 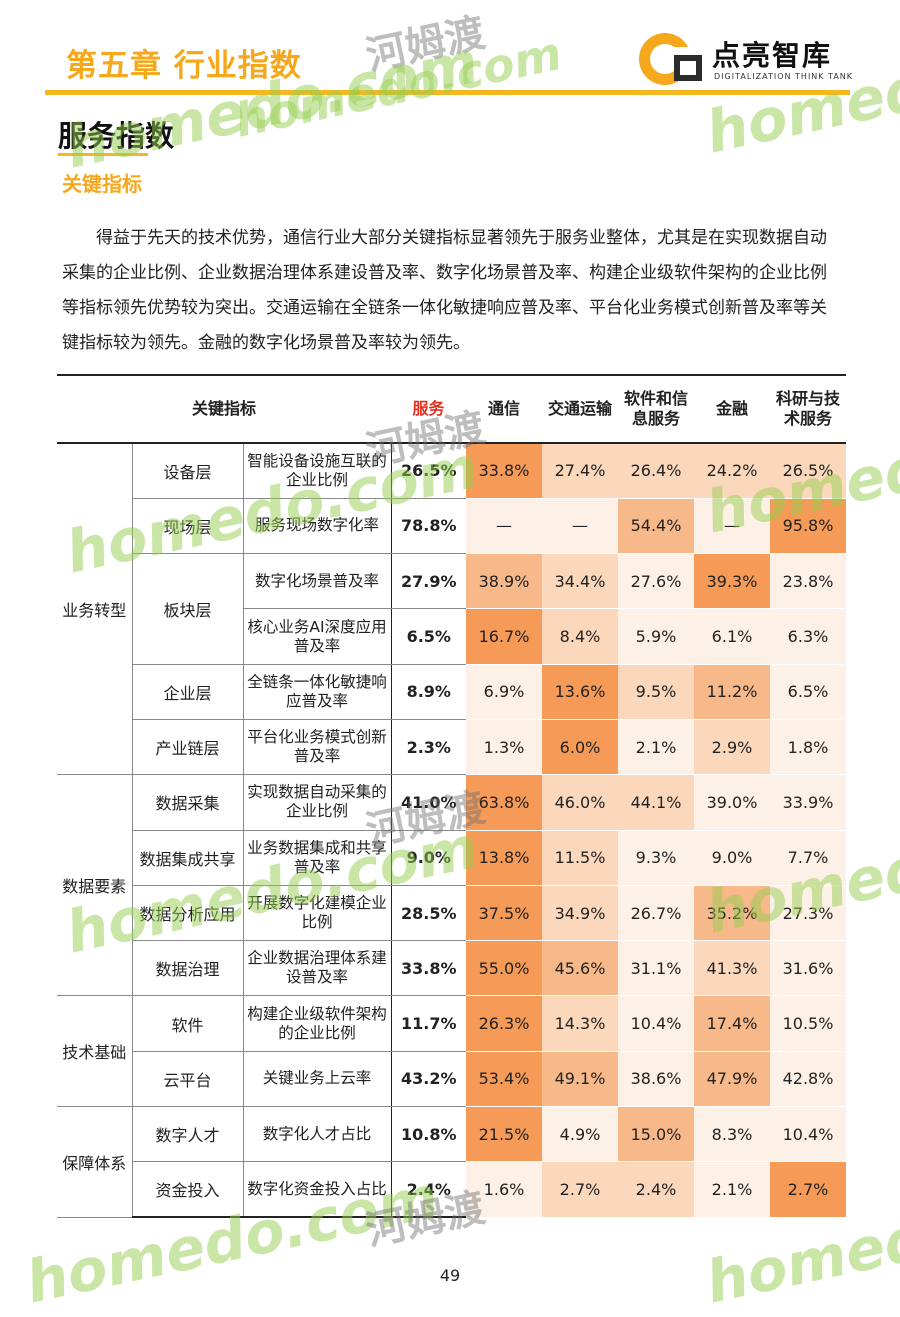 What do you see at coordinates (732, 968) in the screenshot?
I see `industry-value-cell: 41.3%` at bounding box center [732, 968].